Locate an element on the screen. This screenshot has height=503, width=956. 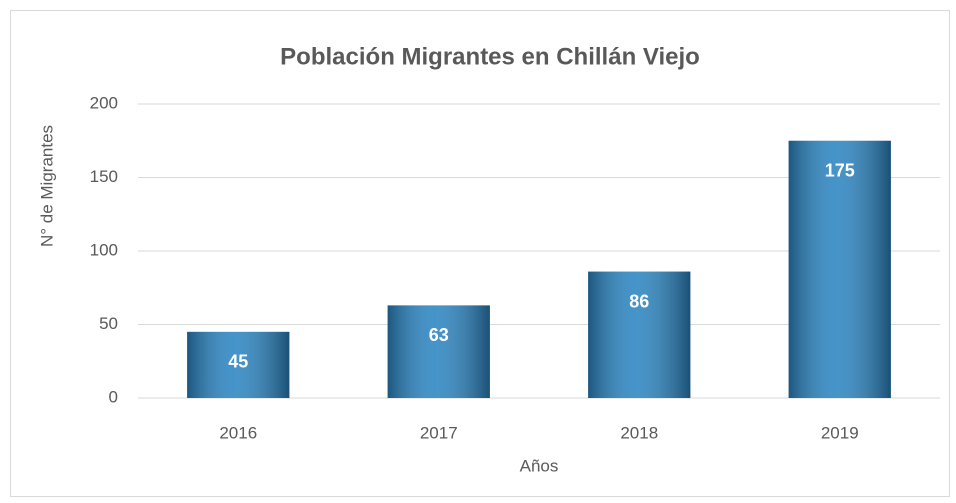
data-label: 86 is located at coordinates (639, 301).